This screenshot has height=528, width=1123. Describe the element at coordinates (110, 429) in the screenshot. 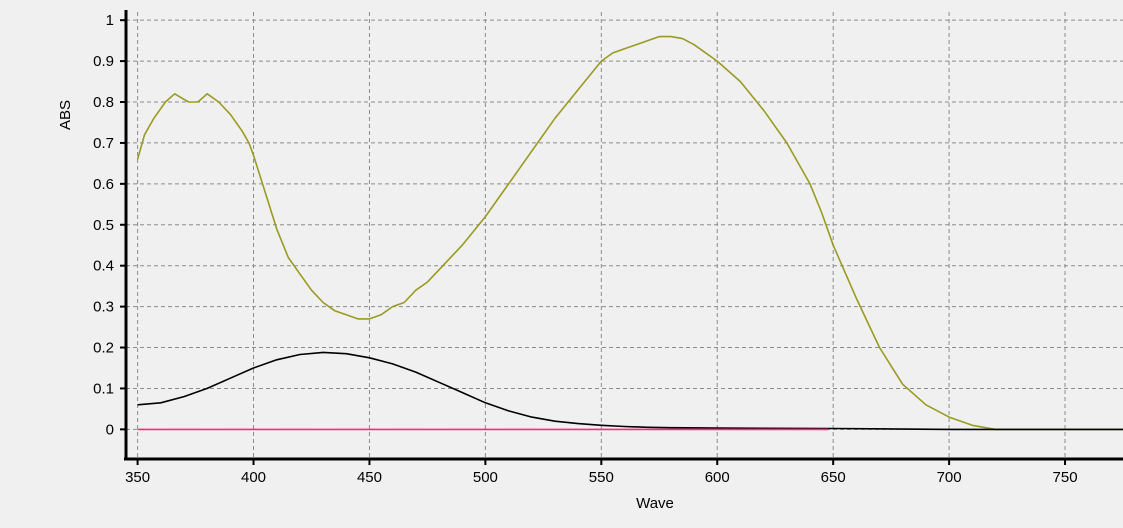

I see `y-tick-label-0: 0` at that location.